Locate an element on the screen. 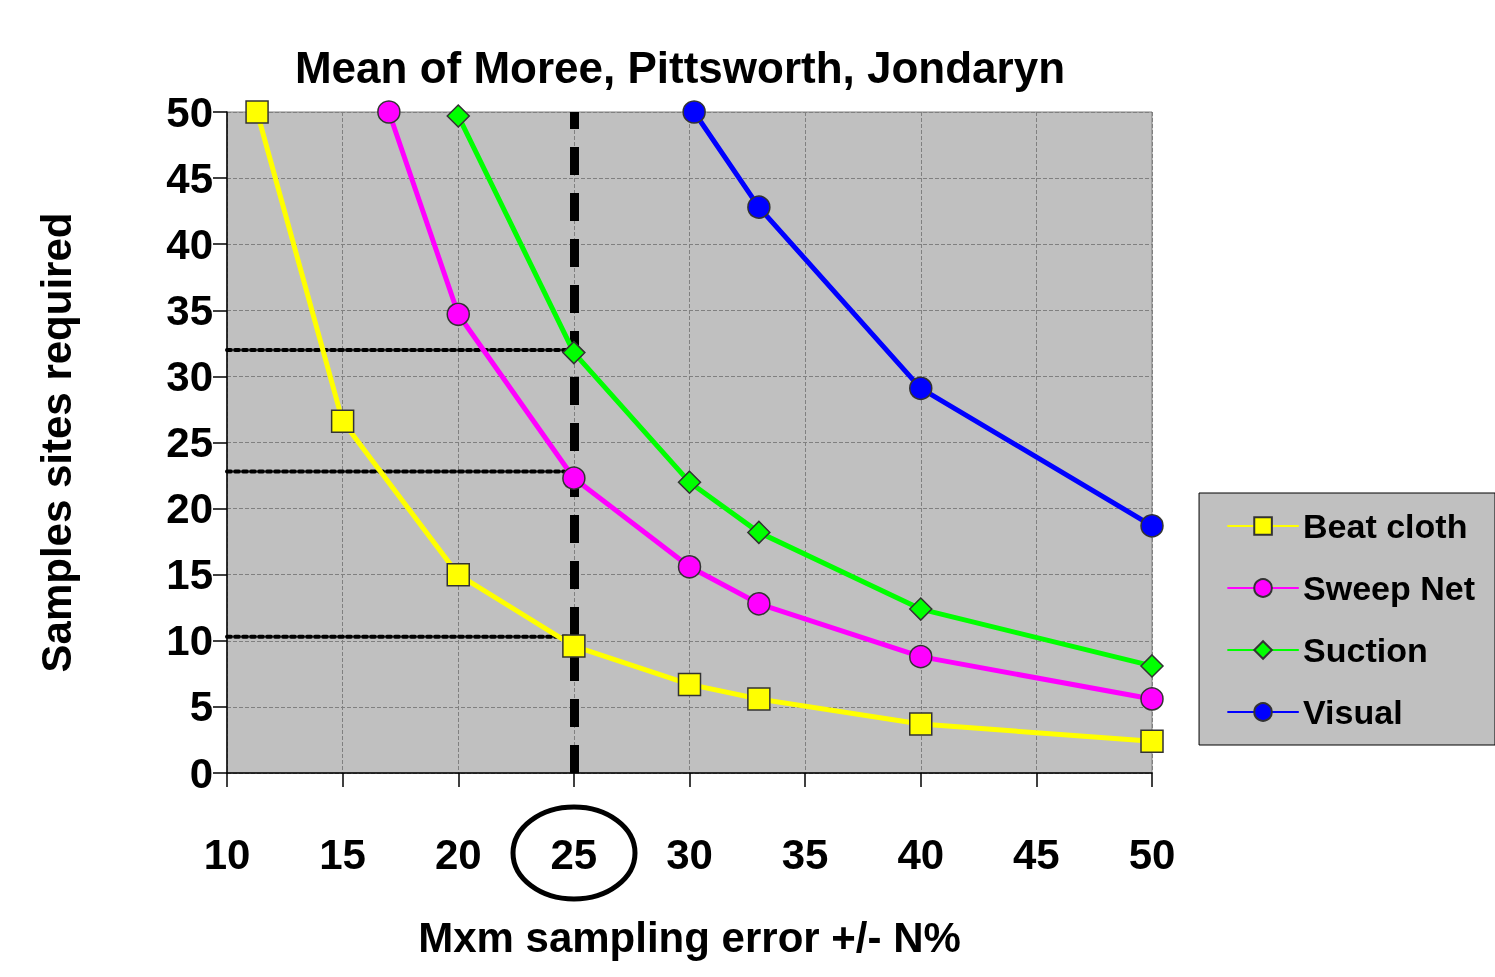 The width and height of the screenshot is (1495, 977). x-axis-title: Mxm sampling error +/- N% is located at coordinates (689, 937).